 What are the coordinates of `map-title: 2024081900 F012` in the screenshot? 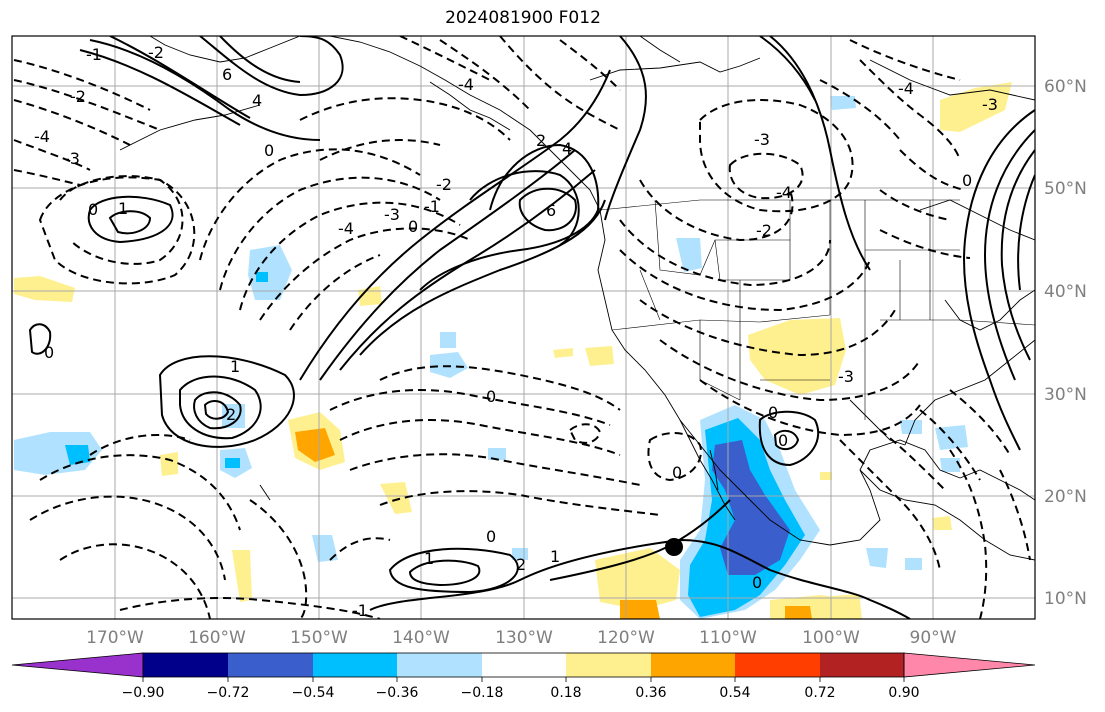 It's located at (523, 18).